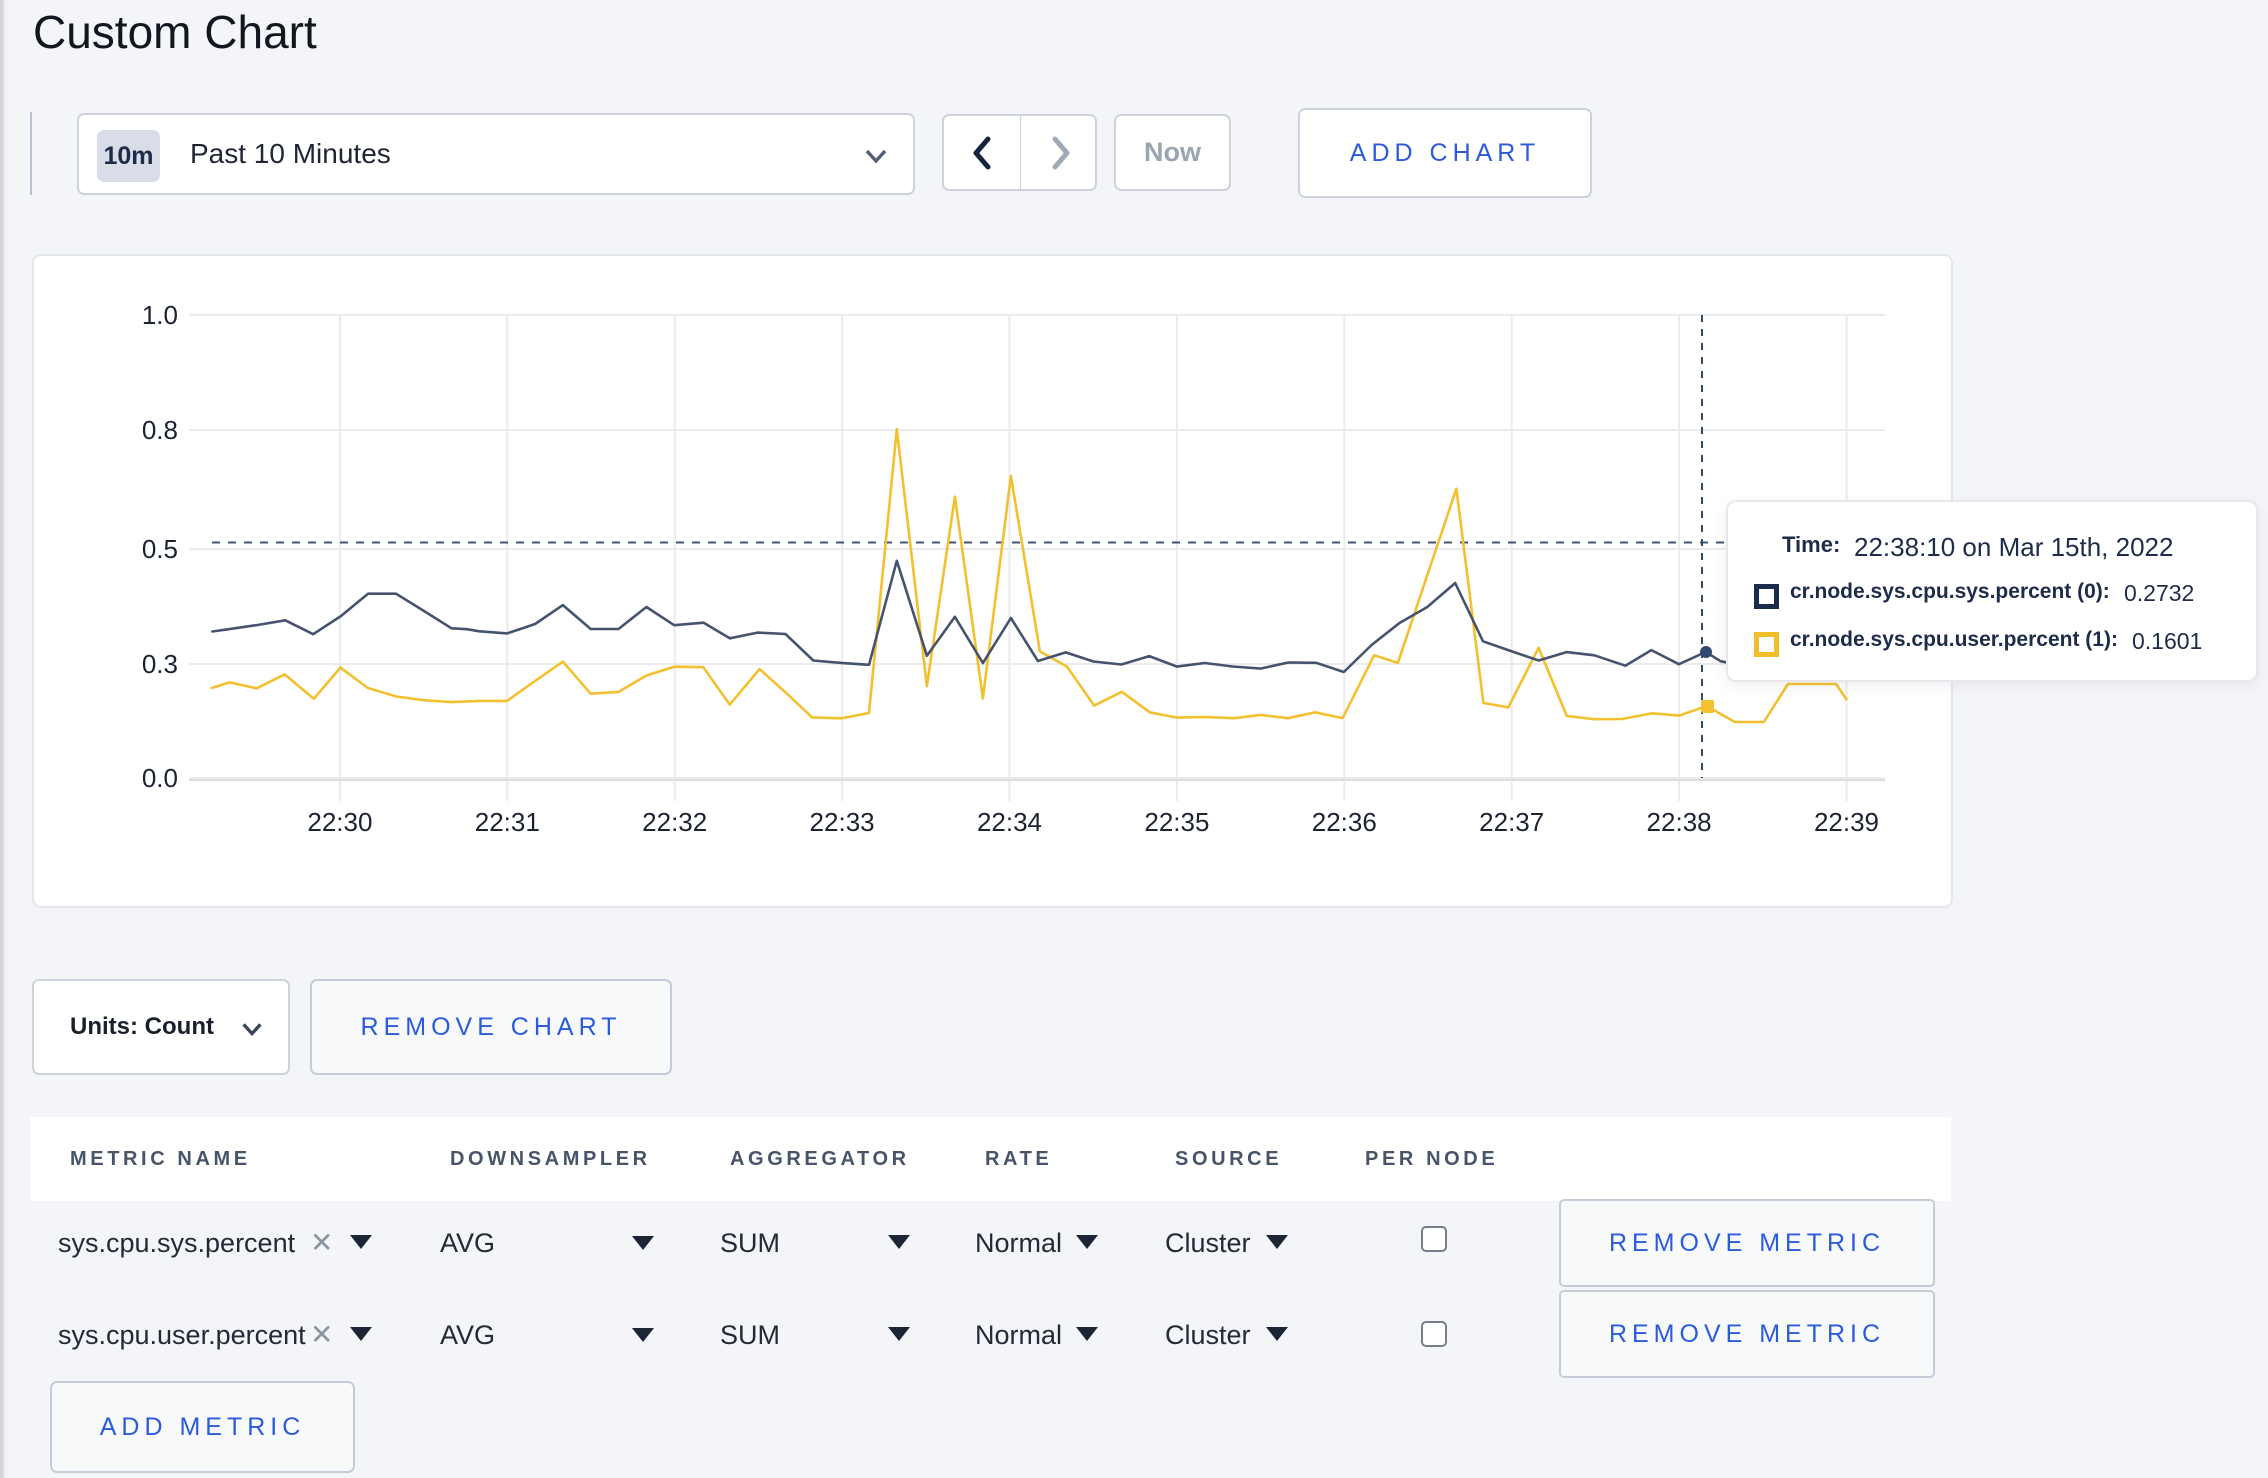 The height and width of the screenshot is (1478, 2268). What do you see at coordinates (1009, 822) in the screenshot?
I see `svg-text: 22:34` at bounding box center [1009, 822].